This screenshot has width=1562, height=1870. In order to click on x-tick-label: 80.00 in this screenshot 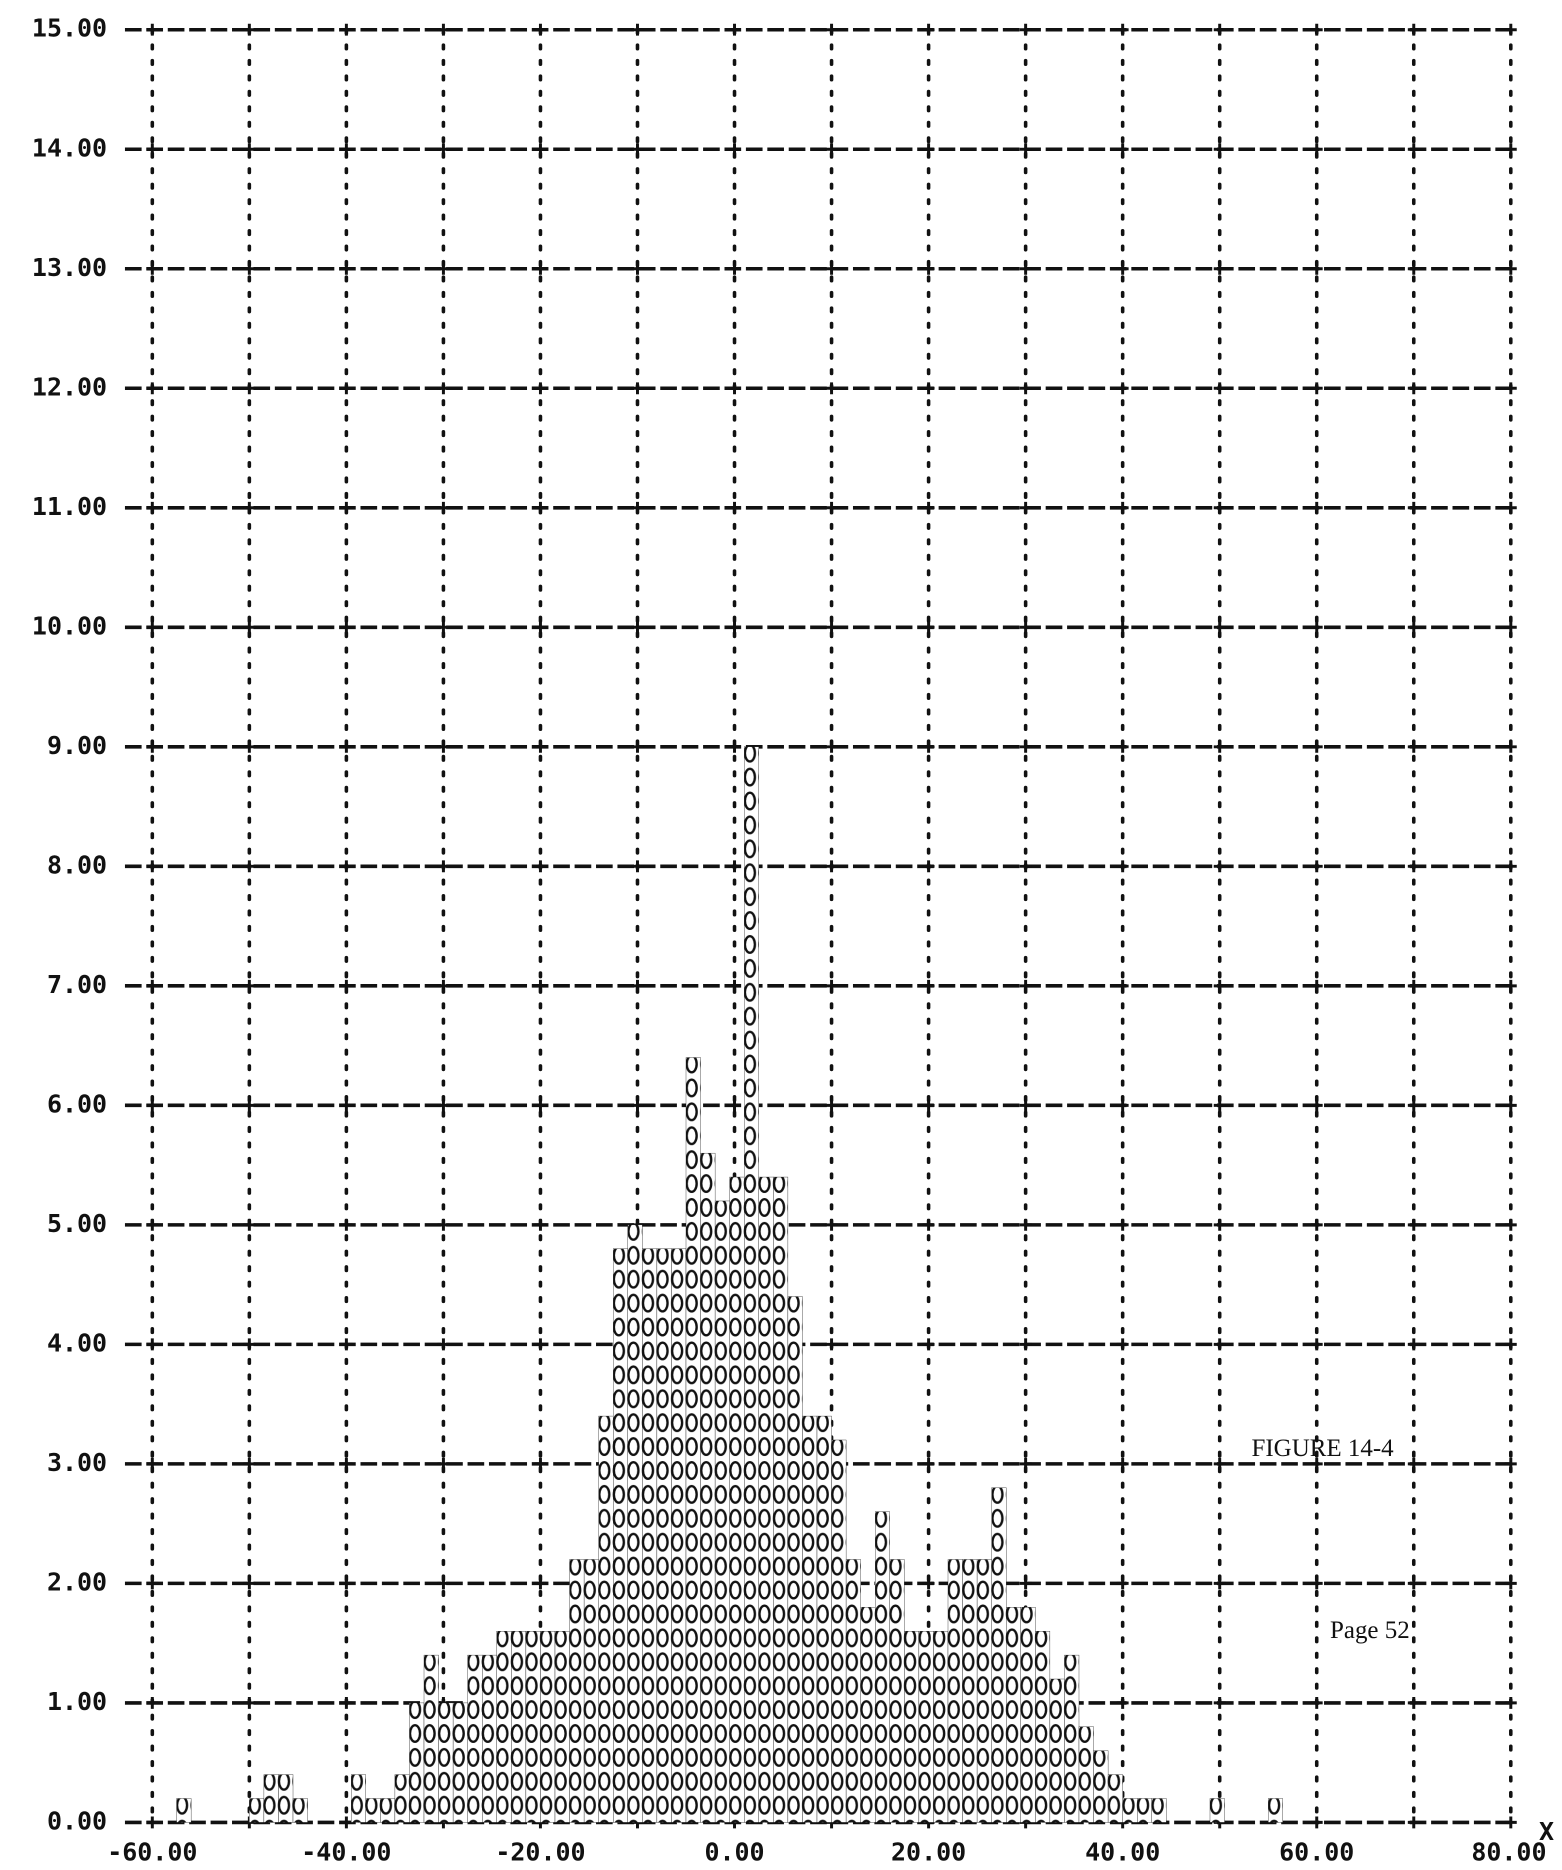, I will do `click(1508, 1851)`.